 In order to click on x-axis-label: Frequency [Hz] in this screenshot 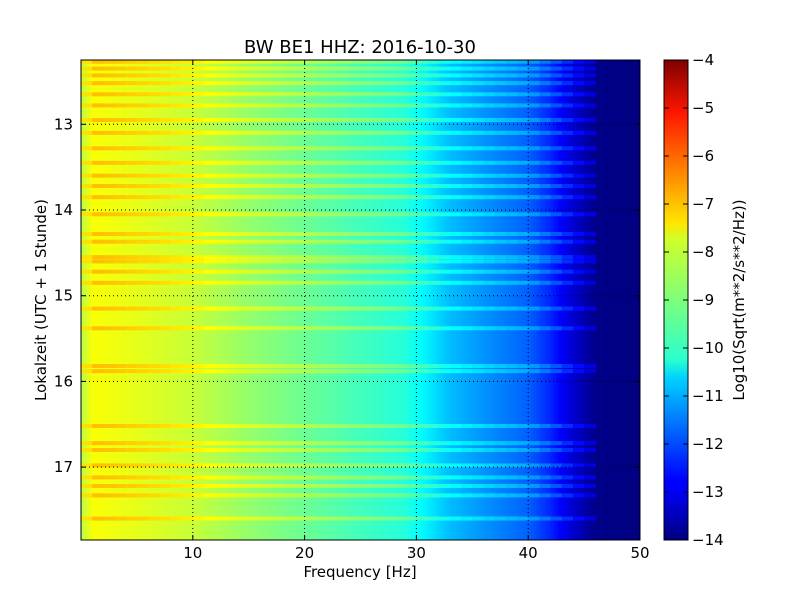, I will do `click(359, 572)`.